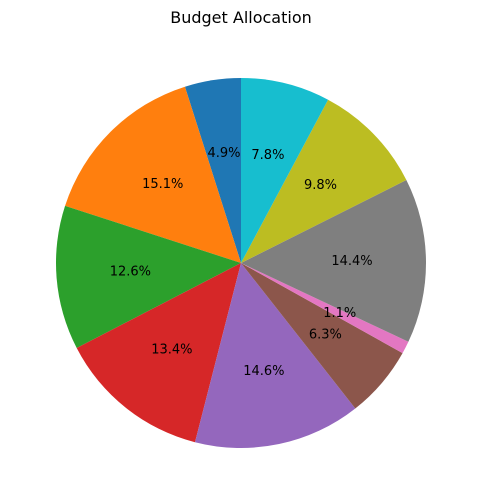 Image resolution: width=481 pixels, height=504 pixels. I want to click on pie-slice-label-4: 14.6%, so click(263, 371).